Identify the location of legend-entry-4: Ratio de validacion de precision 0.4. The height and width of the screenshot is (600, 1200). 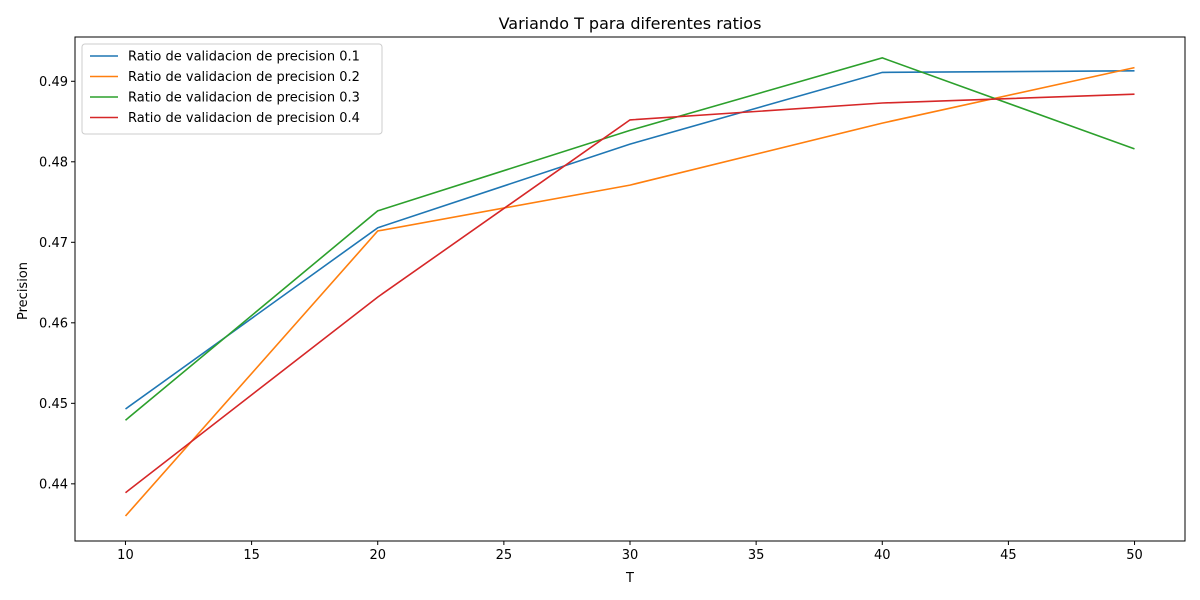
(244, 118).